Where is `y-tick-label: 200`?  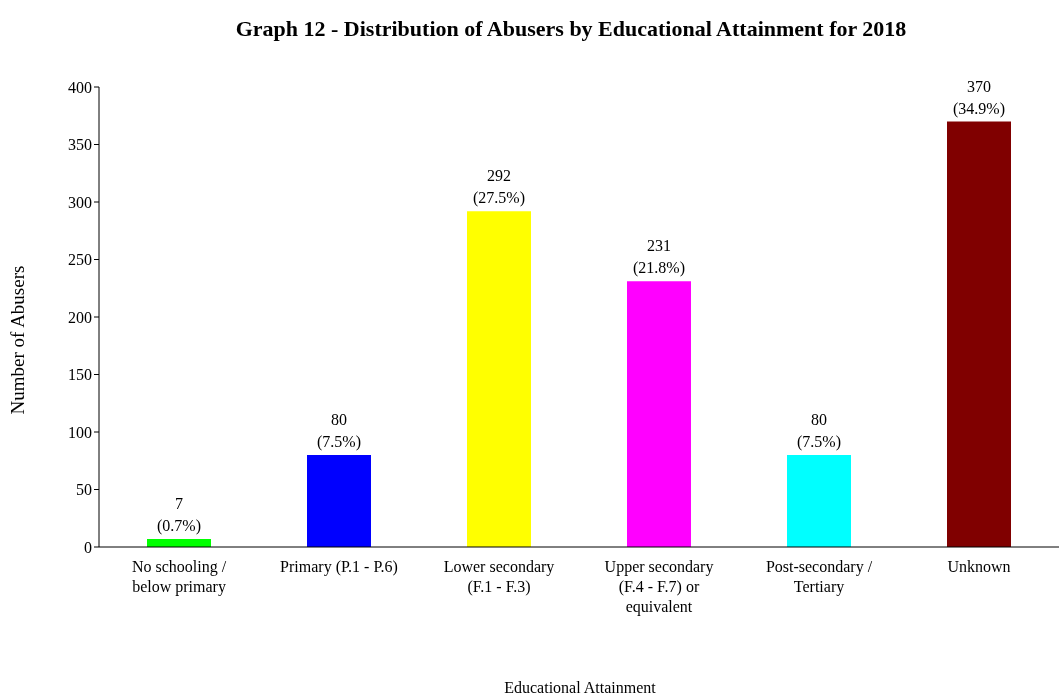 y-tick-label: 200 is located at coordinates (80, 317).